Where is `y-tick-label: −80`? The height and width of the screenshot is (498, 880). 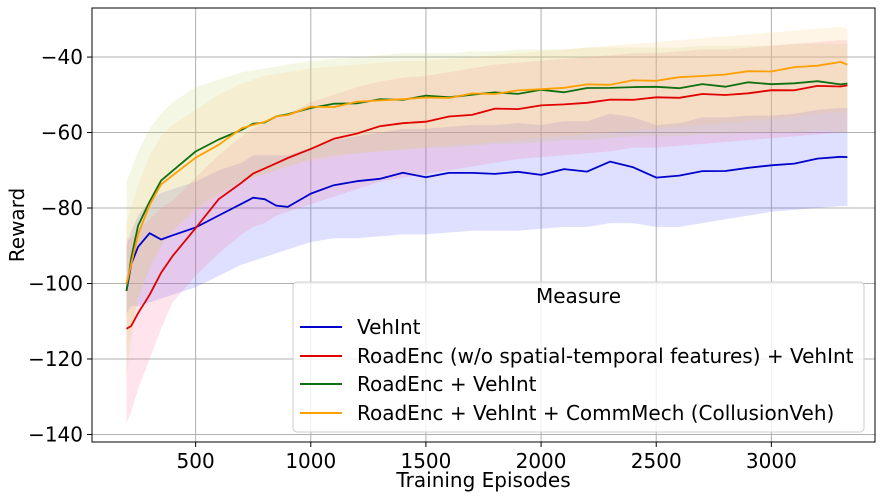
y-tick-label: −80 is located at coordinates (62, 208).